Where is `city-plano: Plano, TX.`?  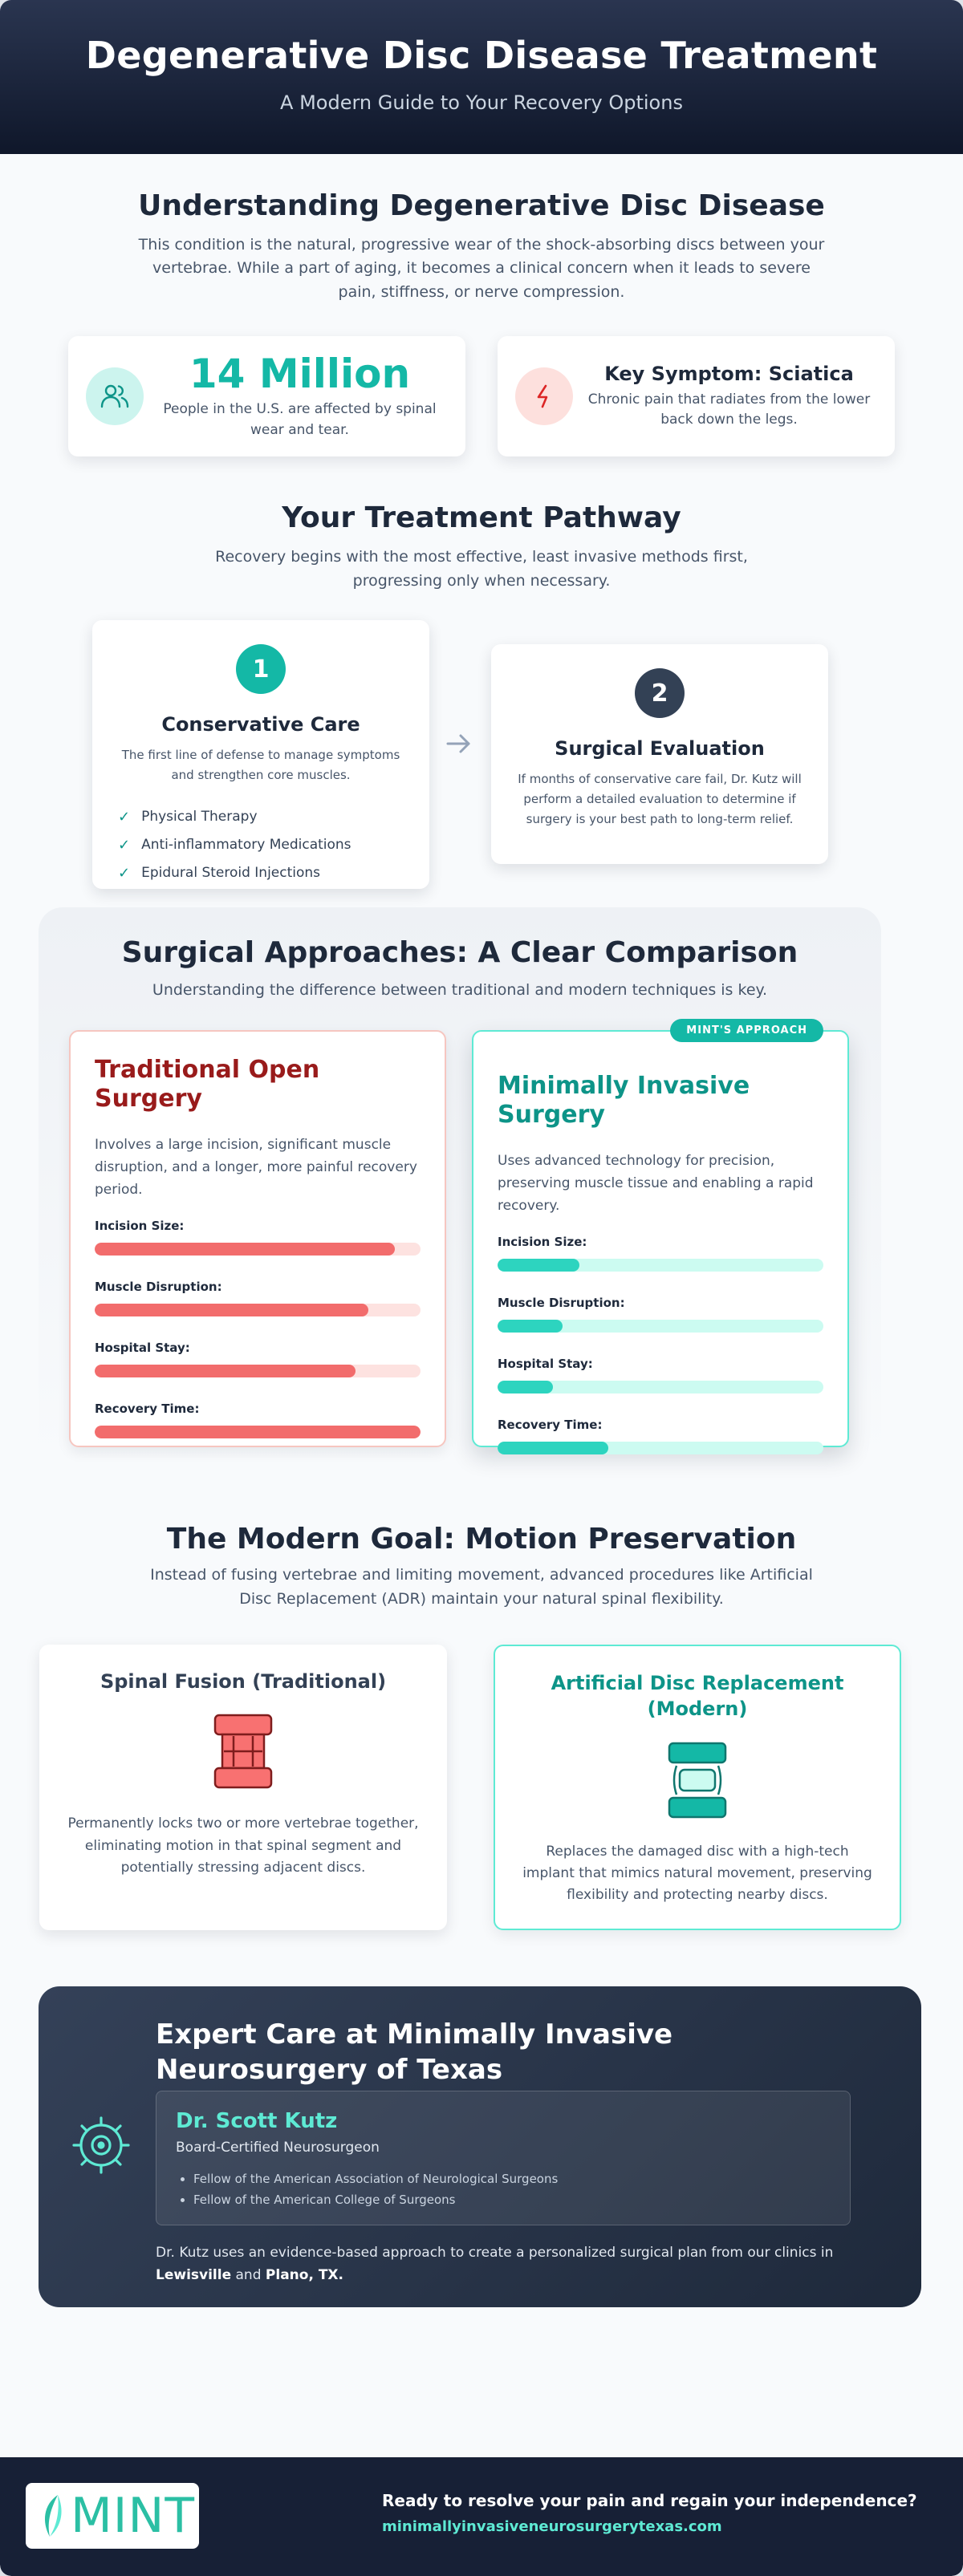 city-plano: Plano, TX. is located at coordinates (304, 2275).